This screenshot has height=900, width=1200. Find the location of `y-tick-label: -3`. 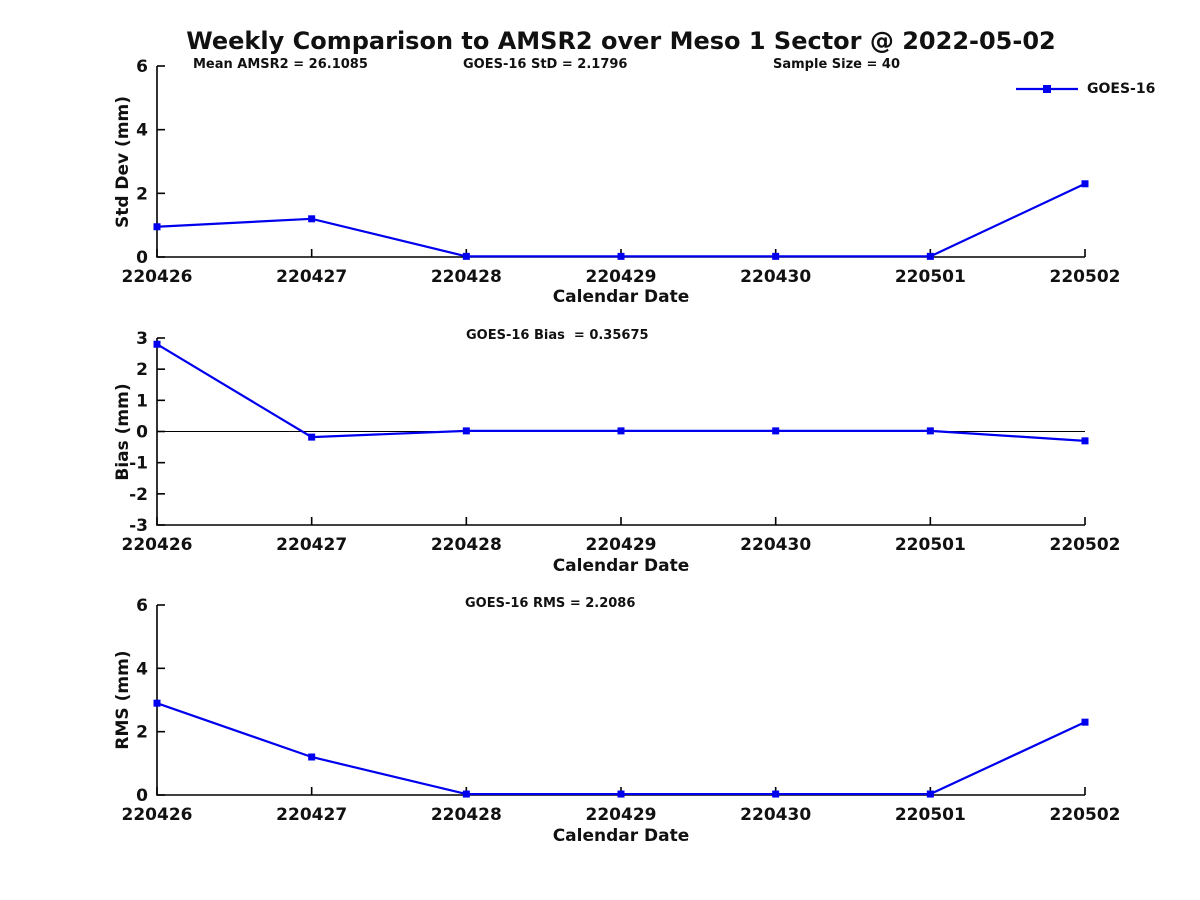

y-tick-label: -3 is located at coordinates (138, 526).